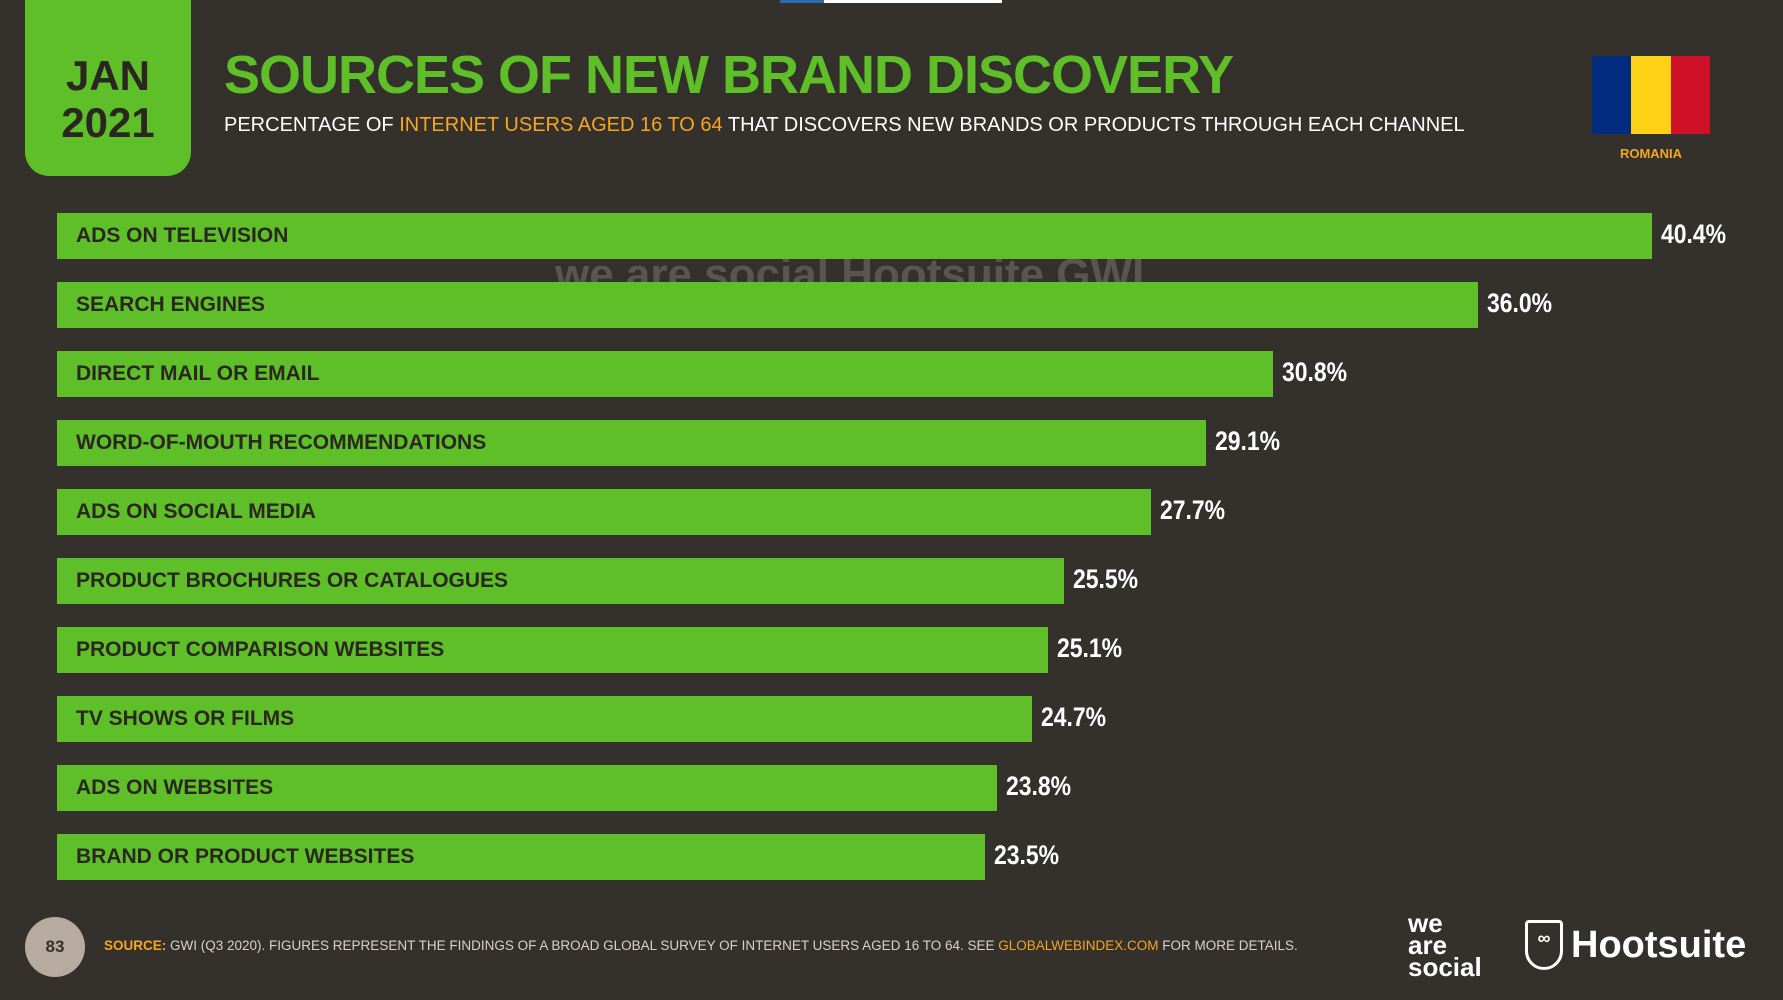  I want to click on date-month: JAN, so click(108, 75).